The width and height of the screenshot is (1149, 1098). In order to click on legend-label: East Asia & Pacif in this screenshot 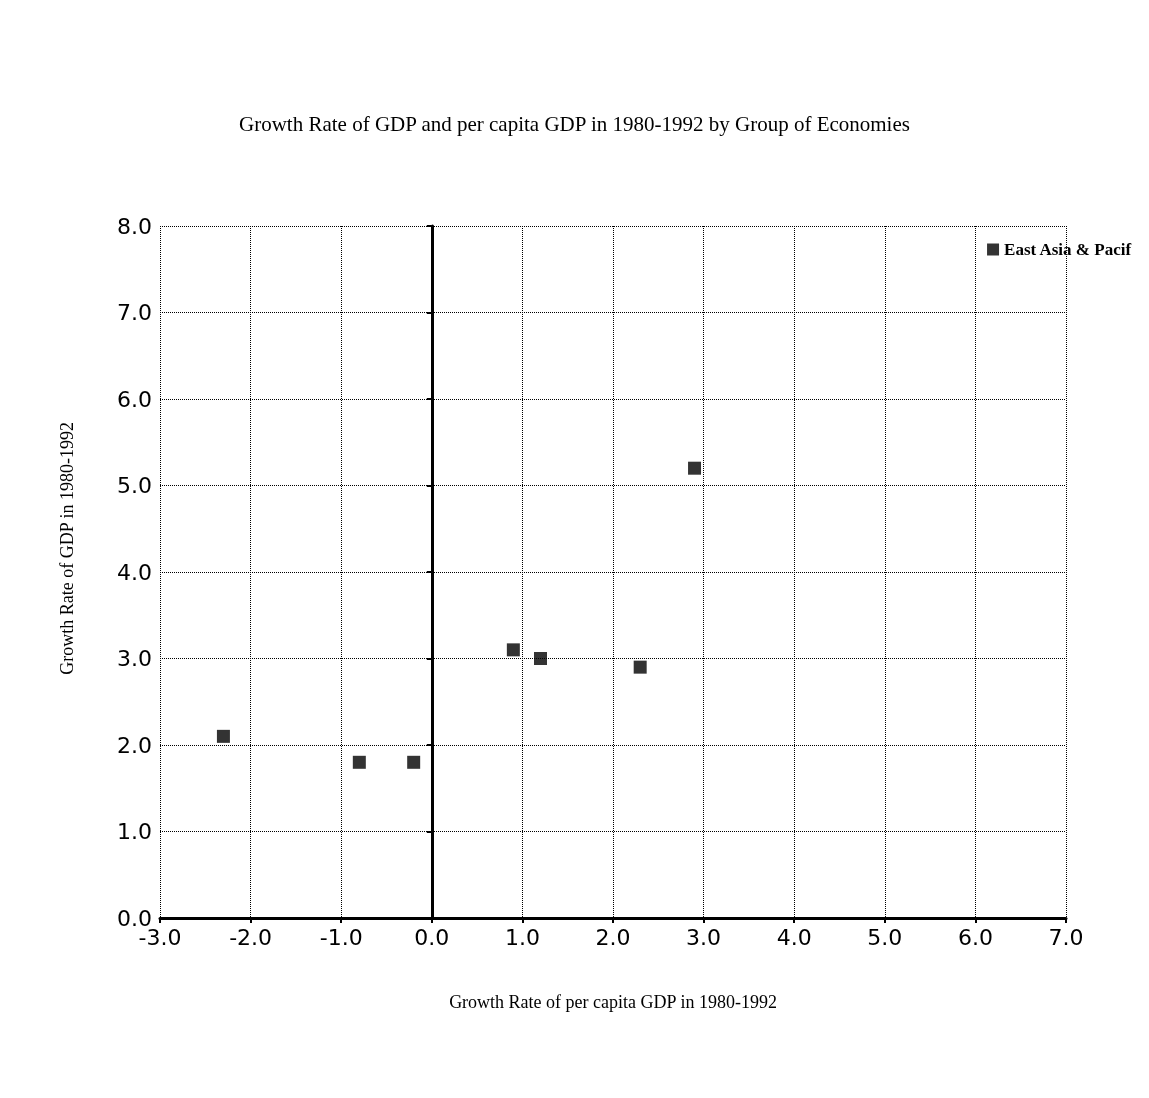, I will do `click(1068, 249)`.